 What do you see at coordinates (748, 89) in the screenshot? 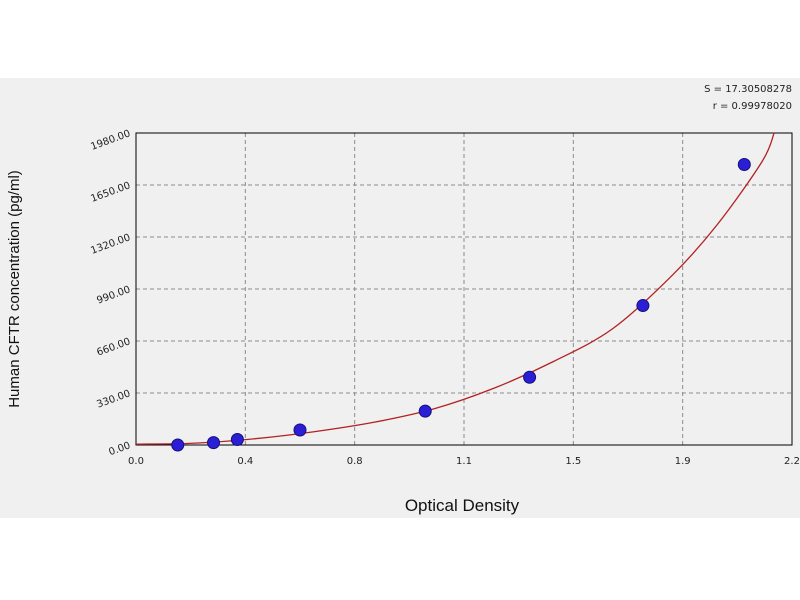
I see `stat-s: S = 17.30508278` at bounding box center [748, 89].